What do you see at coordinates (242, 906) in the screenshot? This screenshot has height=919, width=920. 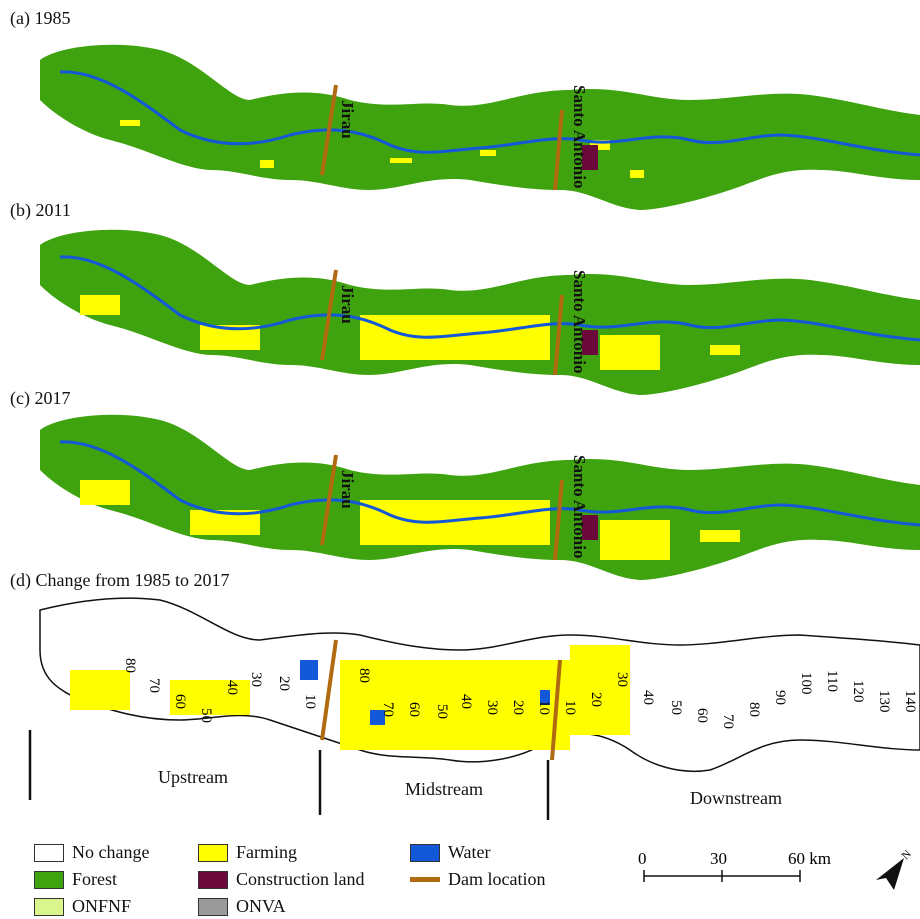 I see `legend-onva: ONVA` at bounding box center [242, 906].